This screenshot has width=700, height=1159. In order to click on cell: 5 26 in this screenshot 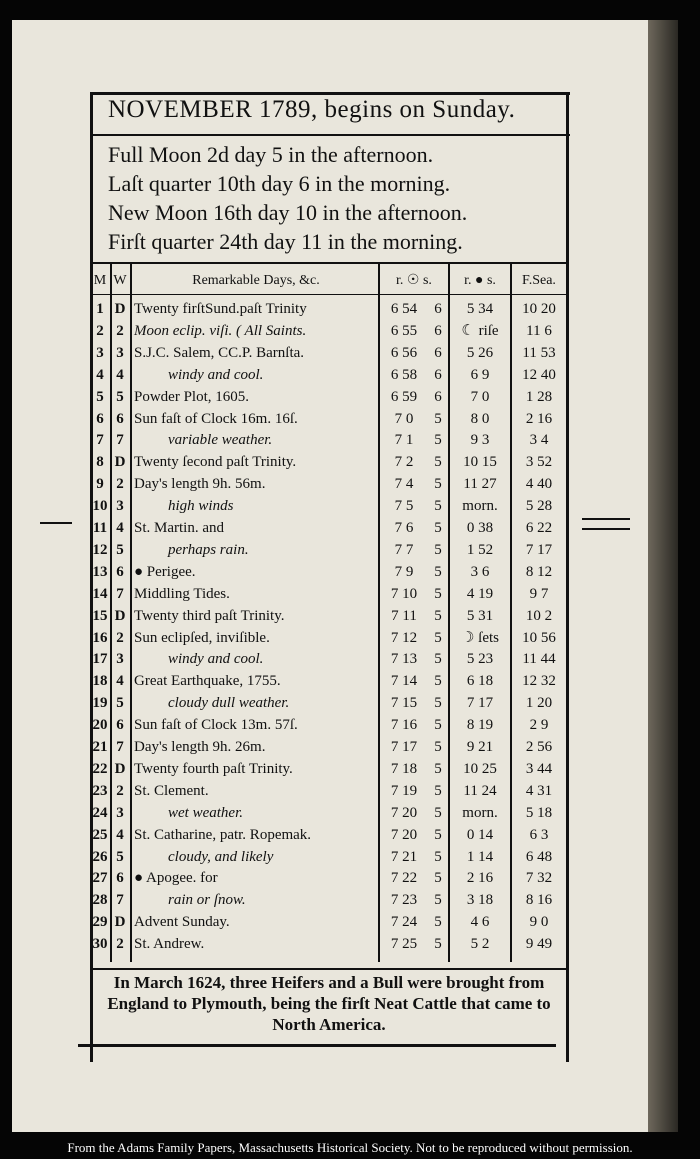, I will do `click(480, 352)`.